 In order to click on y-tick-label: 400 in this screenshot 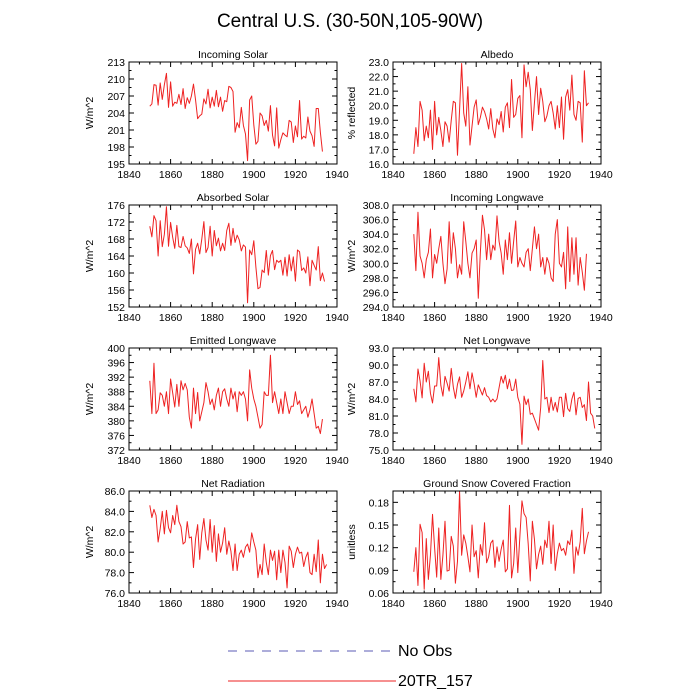, I will do `click(116, 349)`.